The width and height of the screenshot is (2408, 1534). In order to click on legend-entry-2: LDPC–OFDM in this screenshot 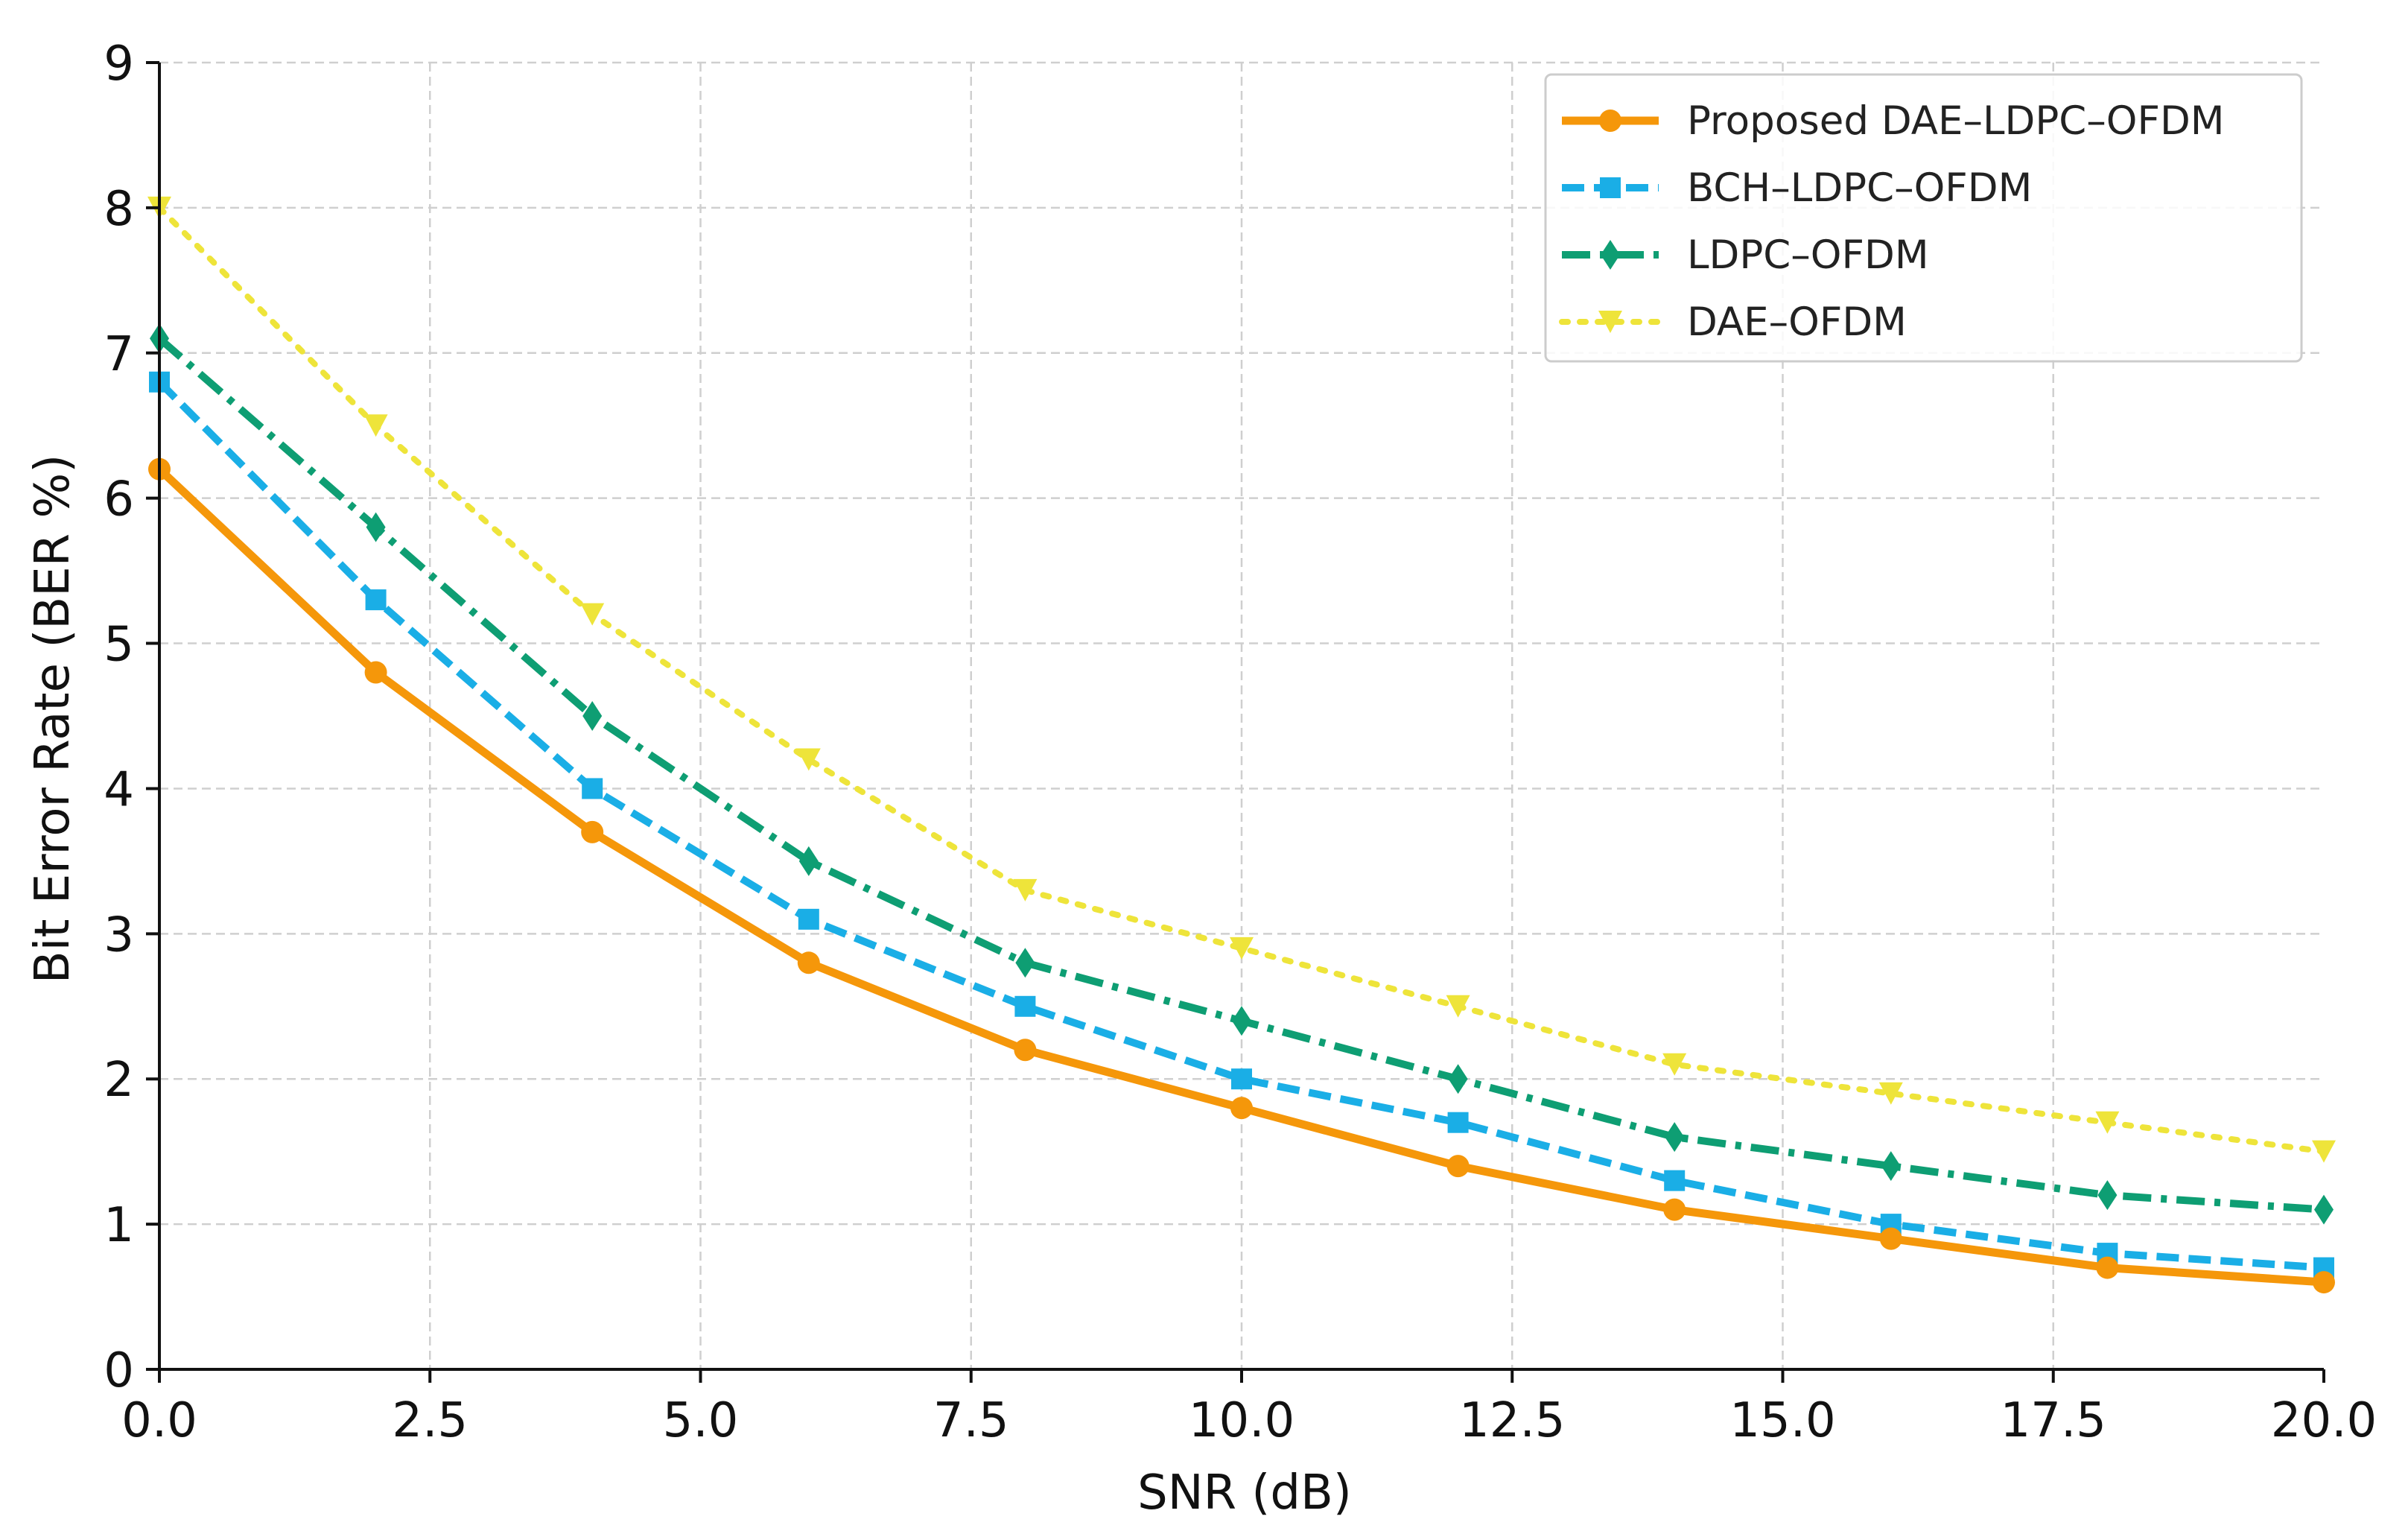, I will do `click(1745, 255)`.